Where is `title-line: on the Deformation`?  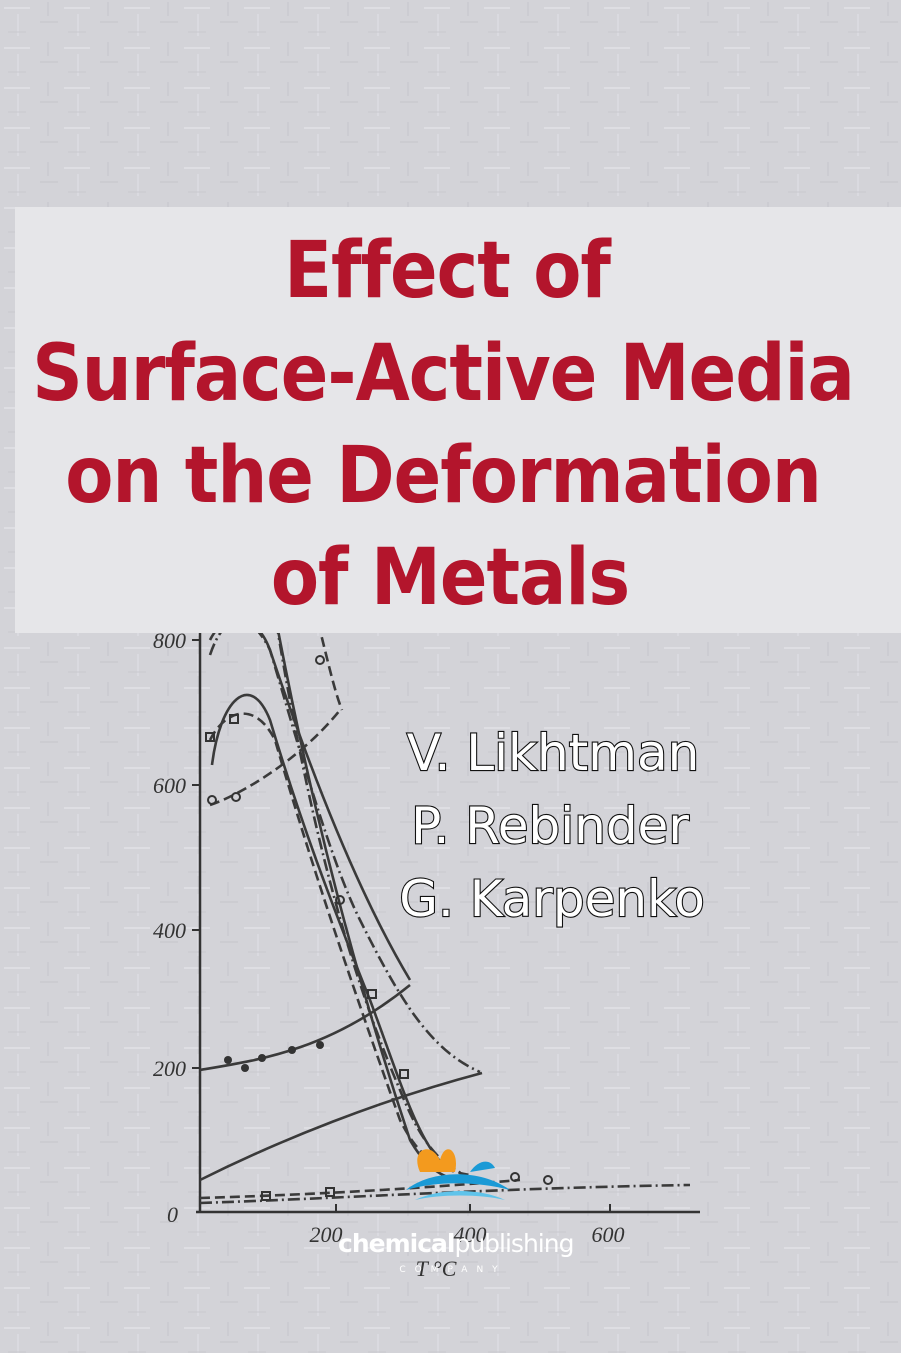
title-line: on the Deformation is located at coordinates (443, 476).